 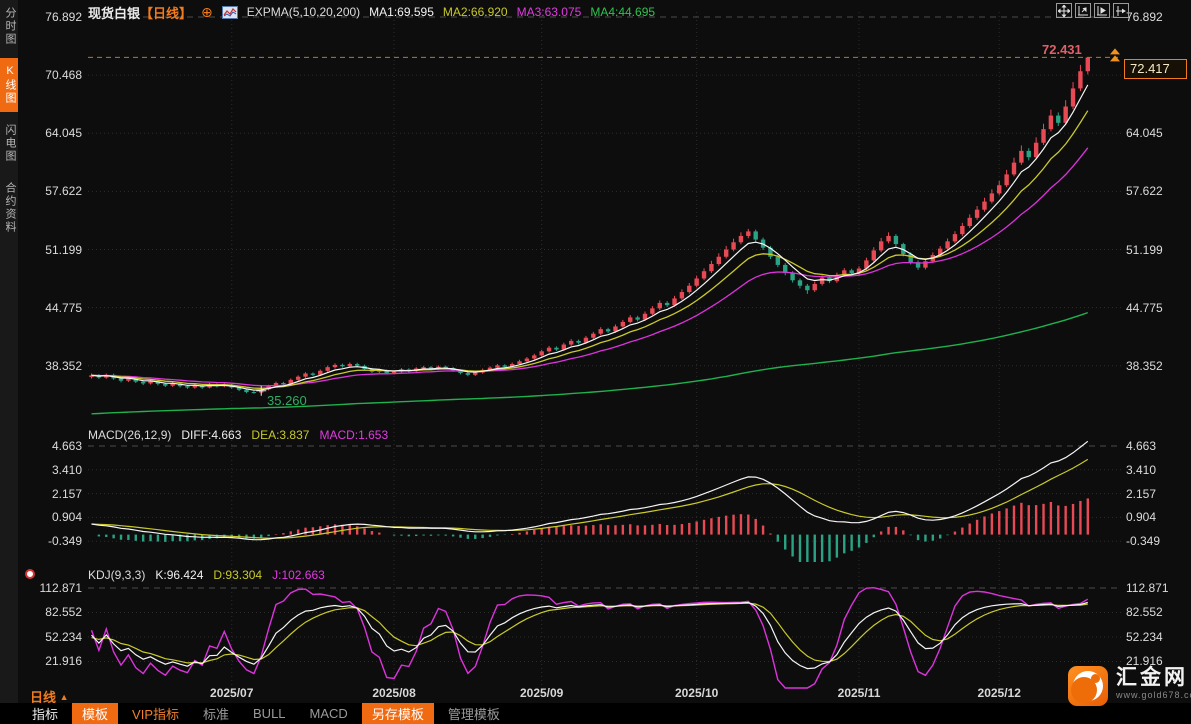 I want to click on ma3-value: MA3:63.075, so click(x=549, y=12).